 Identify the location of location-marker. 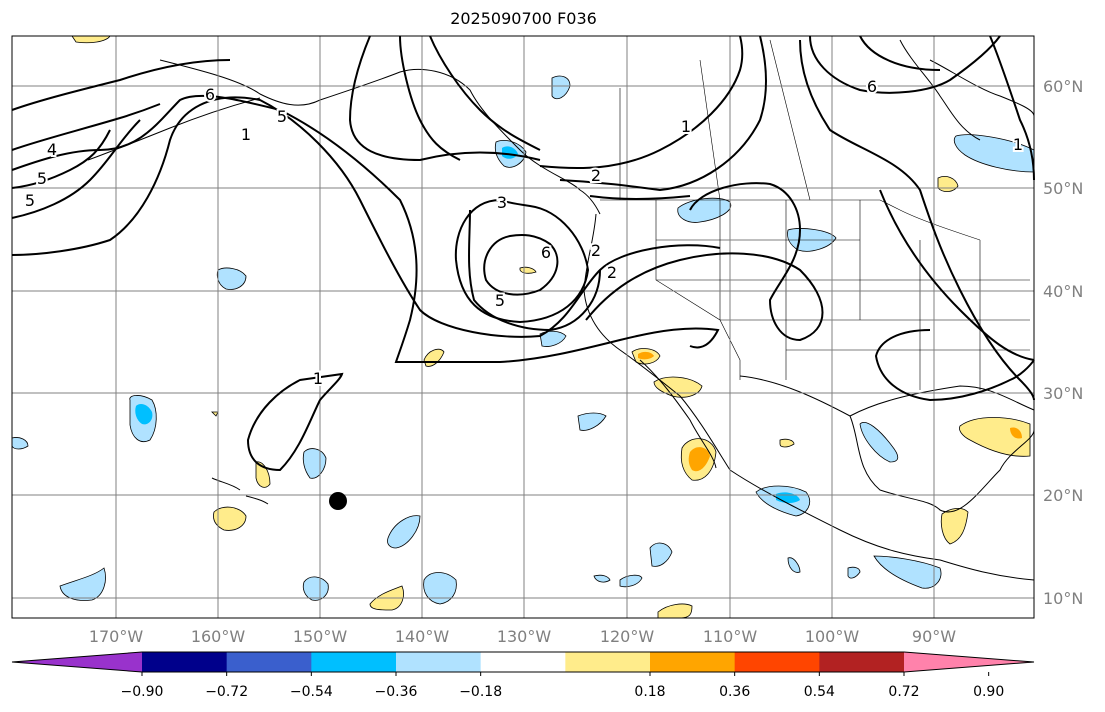
(338, 501).